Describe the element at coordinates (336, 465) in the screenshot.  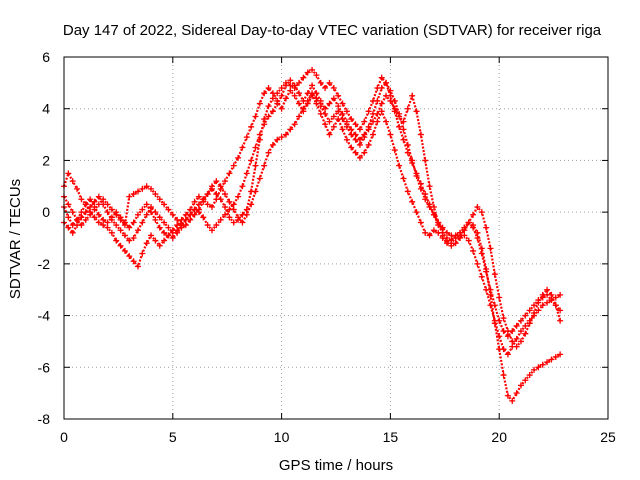
I see `x-axis-title: GPS time / hours` at that location.